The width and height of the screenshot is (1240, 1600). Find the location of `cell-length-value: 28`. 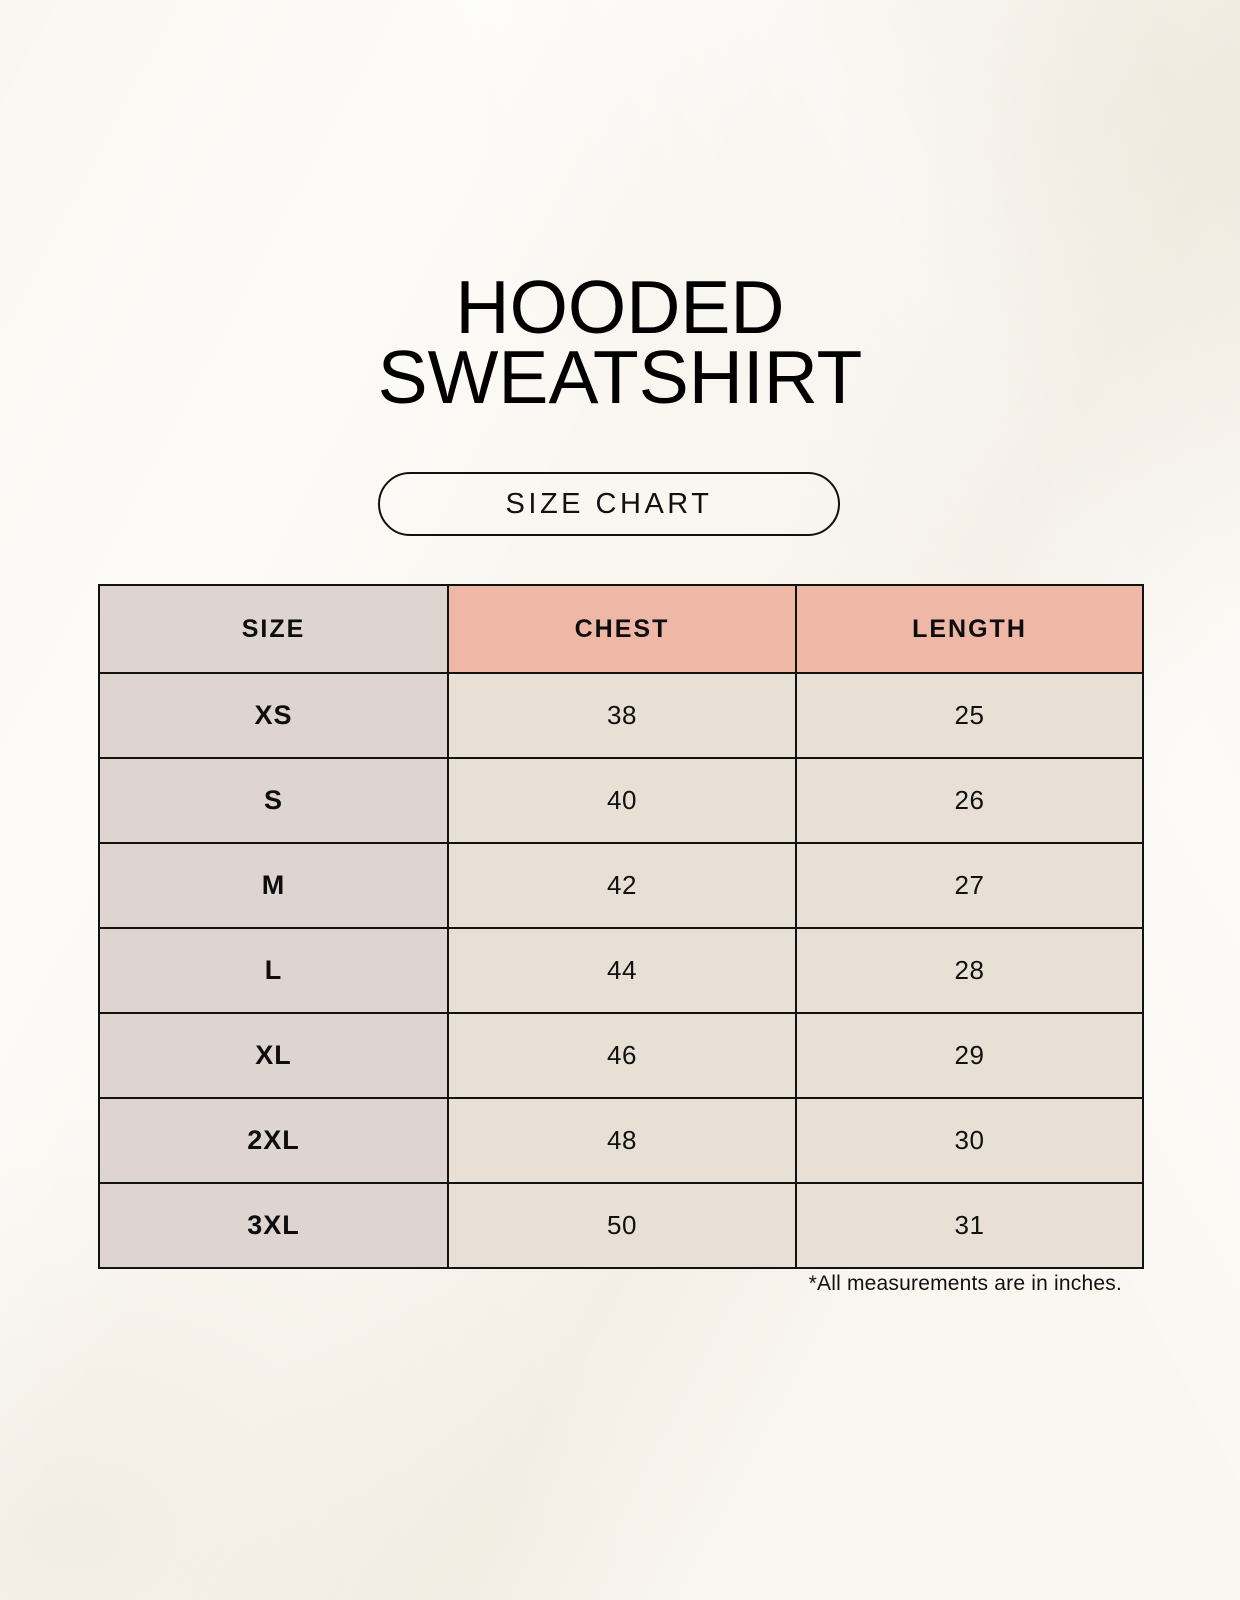

cell-length-value: 28 is located at coordinates (969, 970).